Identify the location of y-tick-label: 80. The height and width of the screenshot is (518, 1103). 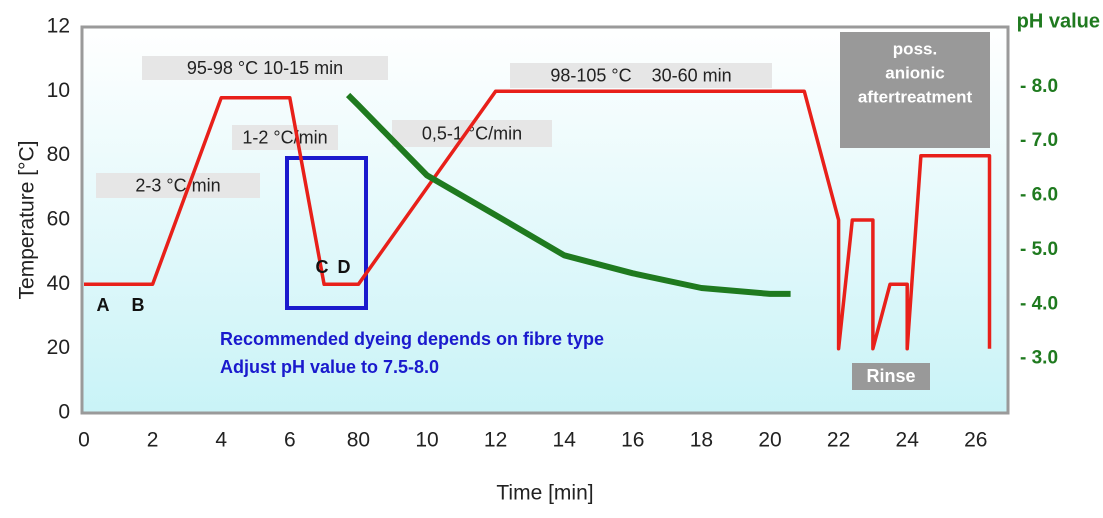
(58, 154).